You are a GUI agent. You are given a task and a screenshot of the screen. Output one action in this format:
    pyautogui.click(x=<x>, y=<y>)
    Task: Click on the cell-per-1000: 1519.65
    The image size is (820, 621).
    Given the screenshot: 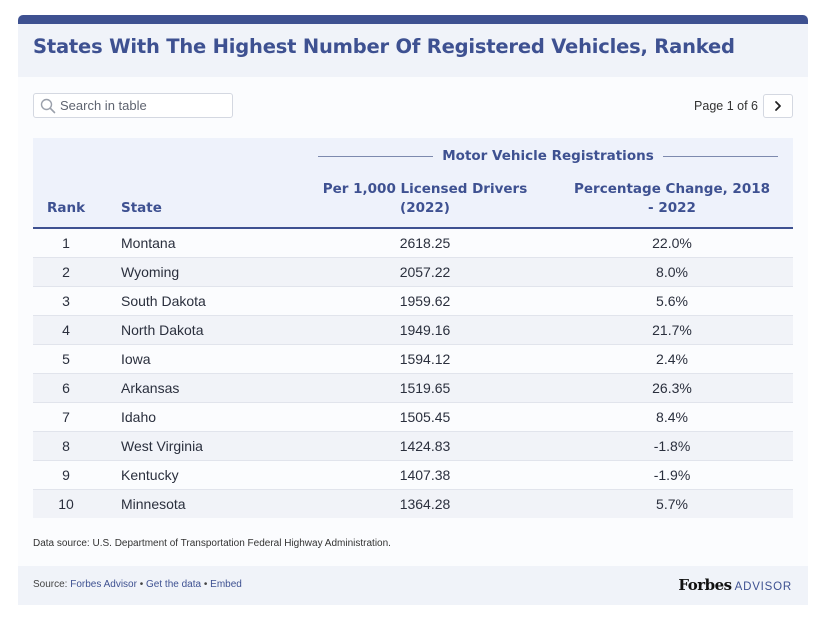 What is the action you would take?
    pyautogui.click(x=425, y=388)
    